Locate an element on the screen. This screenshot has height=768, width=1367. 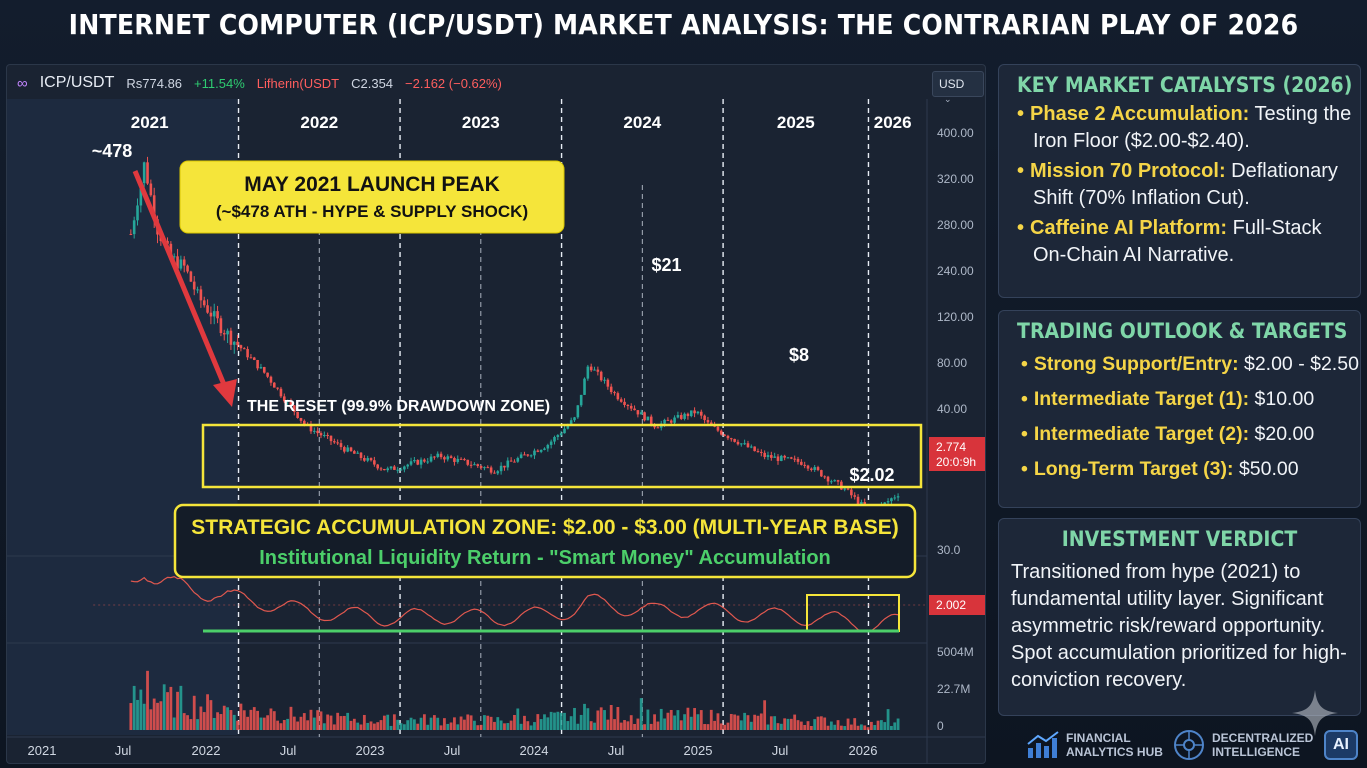
currency-select: USD ⌄ is located at coordinates (958, 87).